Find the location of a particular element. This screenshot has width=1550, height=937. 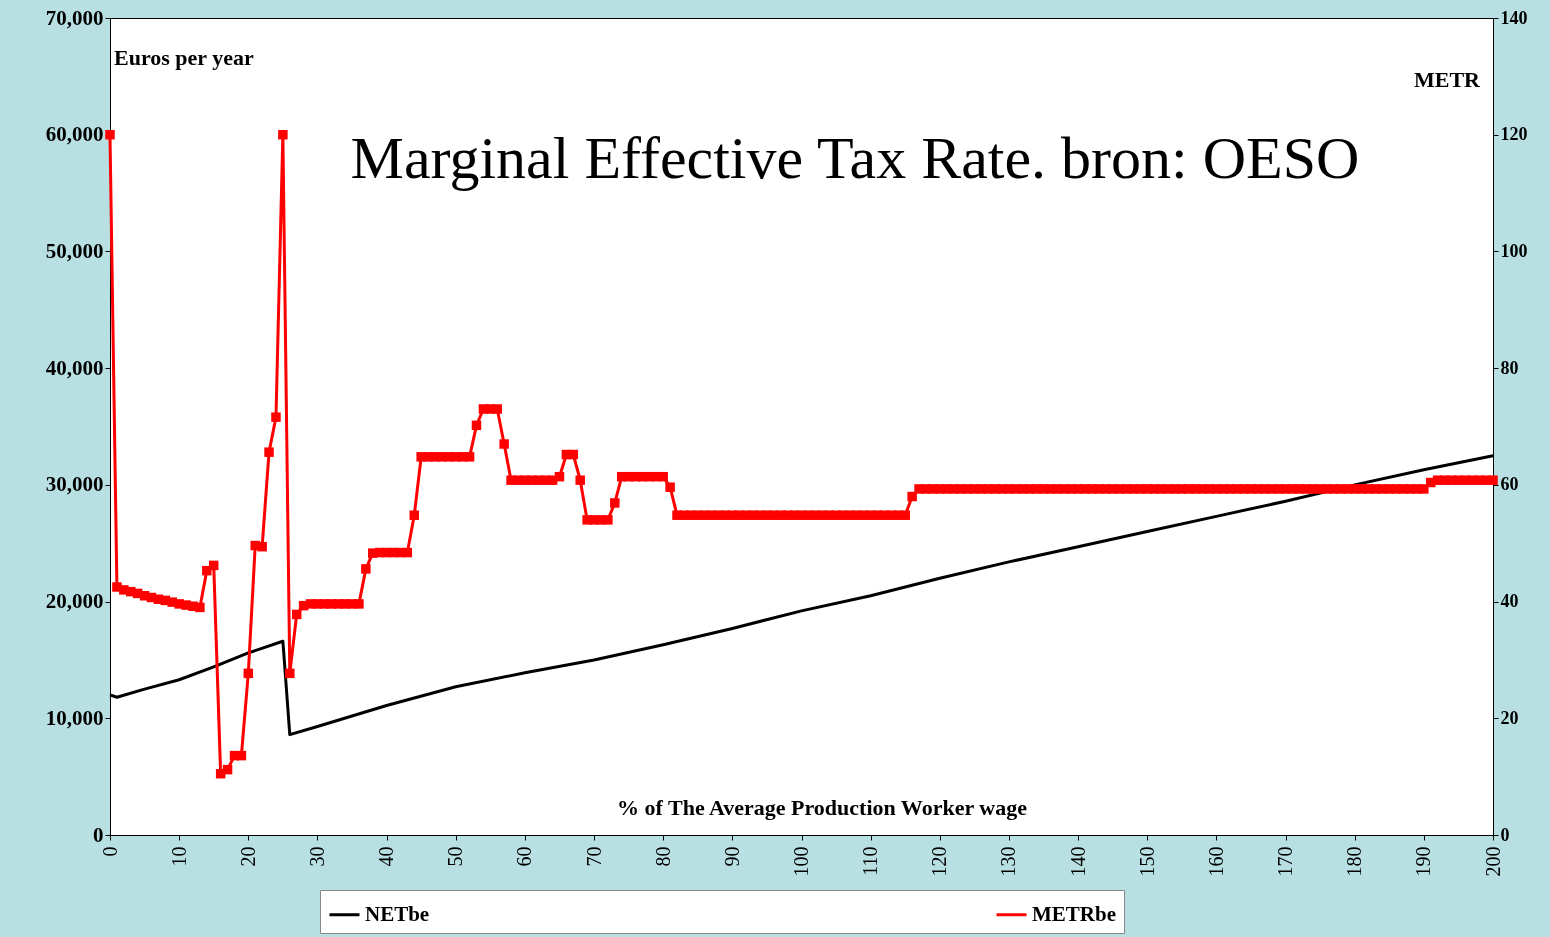

y-tick-label: 30,000 is located at coordinates (74, 484).